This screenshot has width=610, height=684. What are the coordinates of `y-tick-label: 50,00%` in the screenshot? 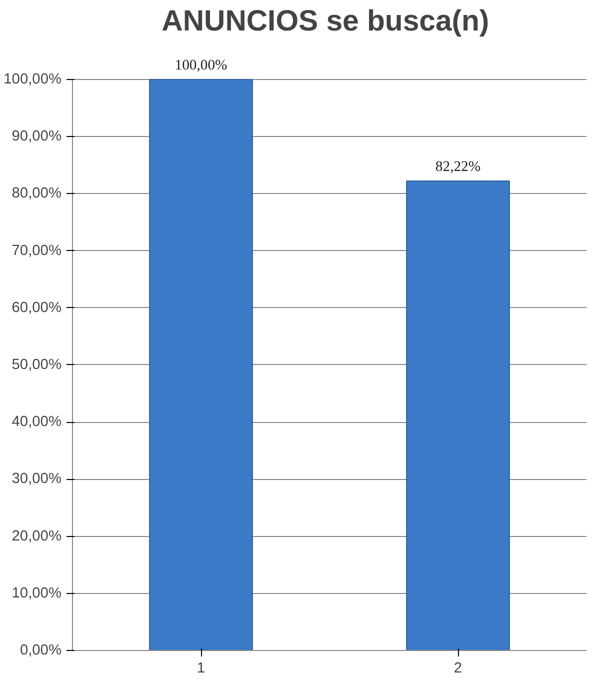 It's located at (37, 364).